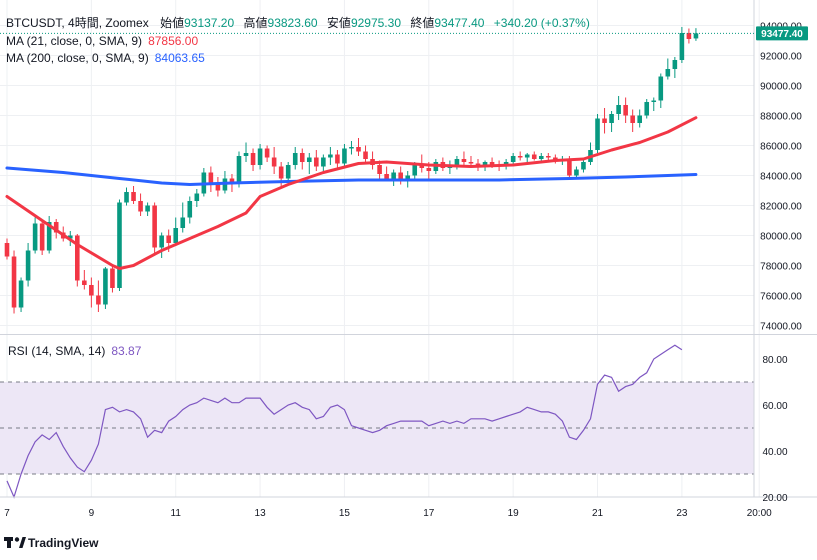 This screenshot has width=817, height=560. Describe the element at coordinates (92, 513) in the screenshot. I see `time-tick-label: 9` at that location.